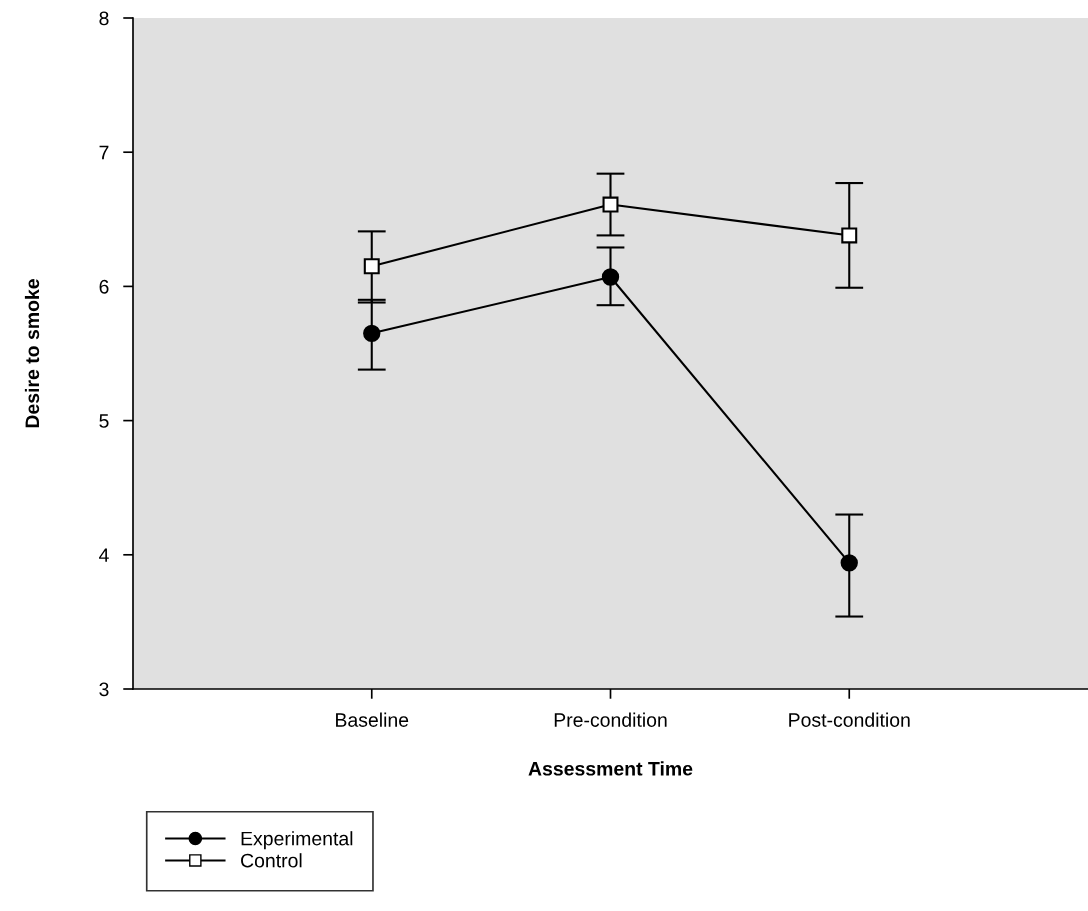 The image size is (1088, 911). Describe the element at coordinates (849, 719) in the screenshot. I see `x-tick-label: Post-condition` at that location.